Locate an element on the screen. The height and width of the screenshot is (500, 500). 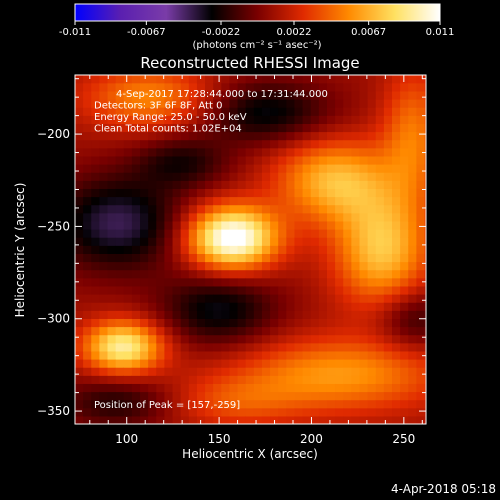
y-tick-label: −350 is located at coordinates (53, 411).